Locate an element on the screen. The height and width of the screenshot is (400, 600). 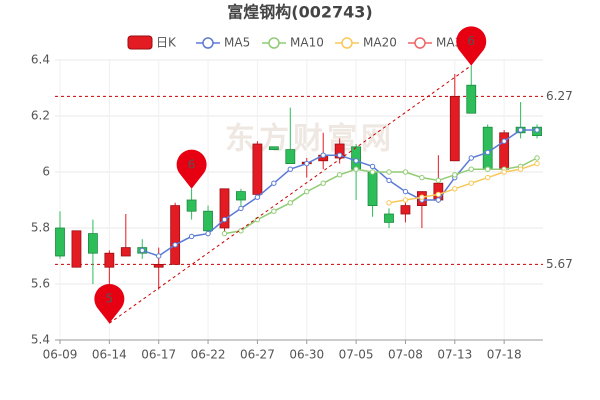
y-tick-label: 5.4 is located at coordinates (40, 340).